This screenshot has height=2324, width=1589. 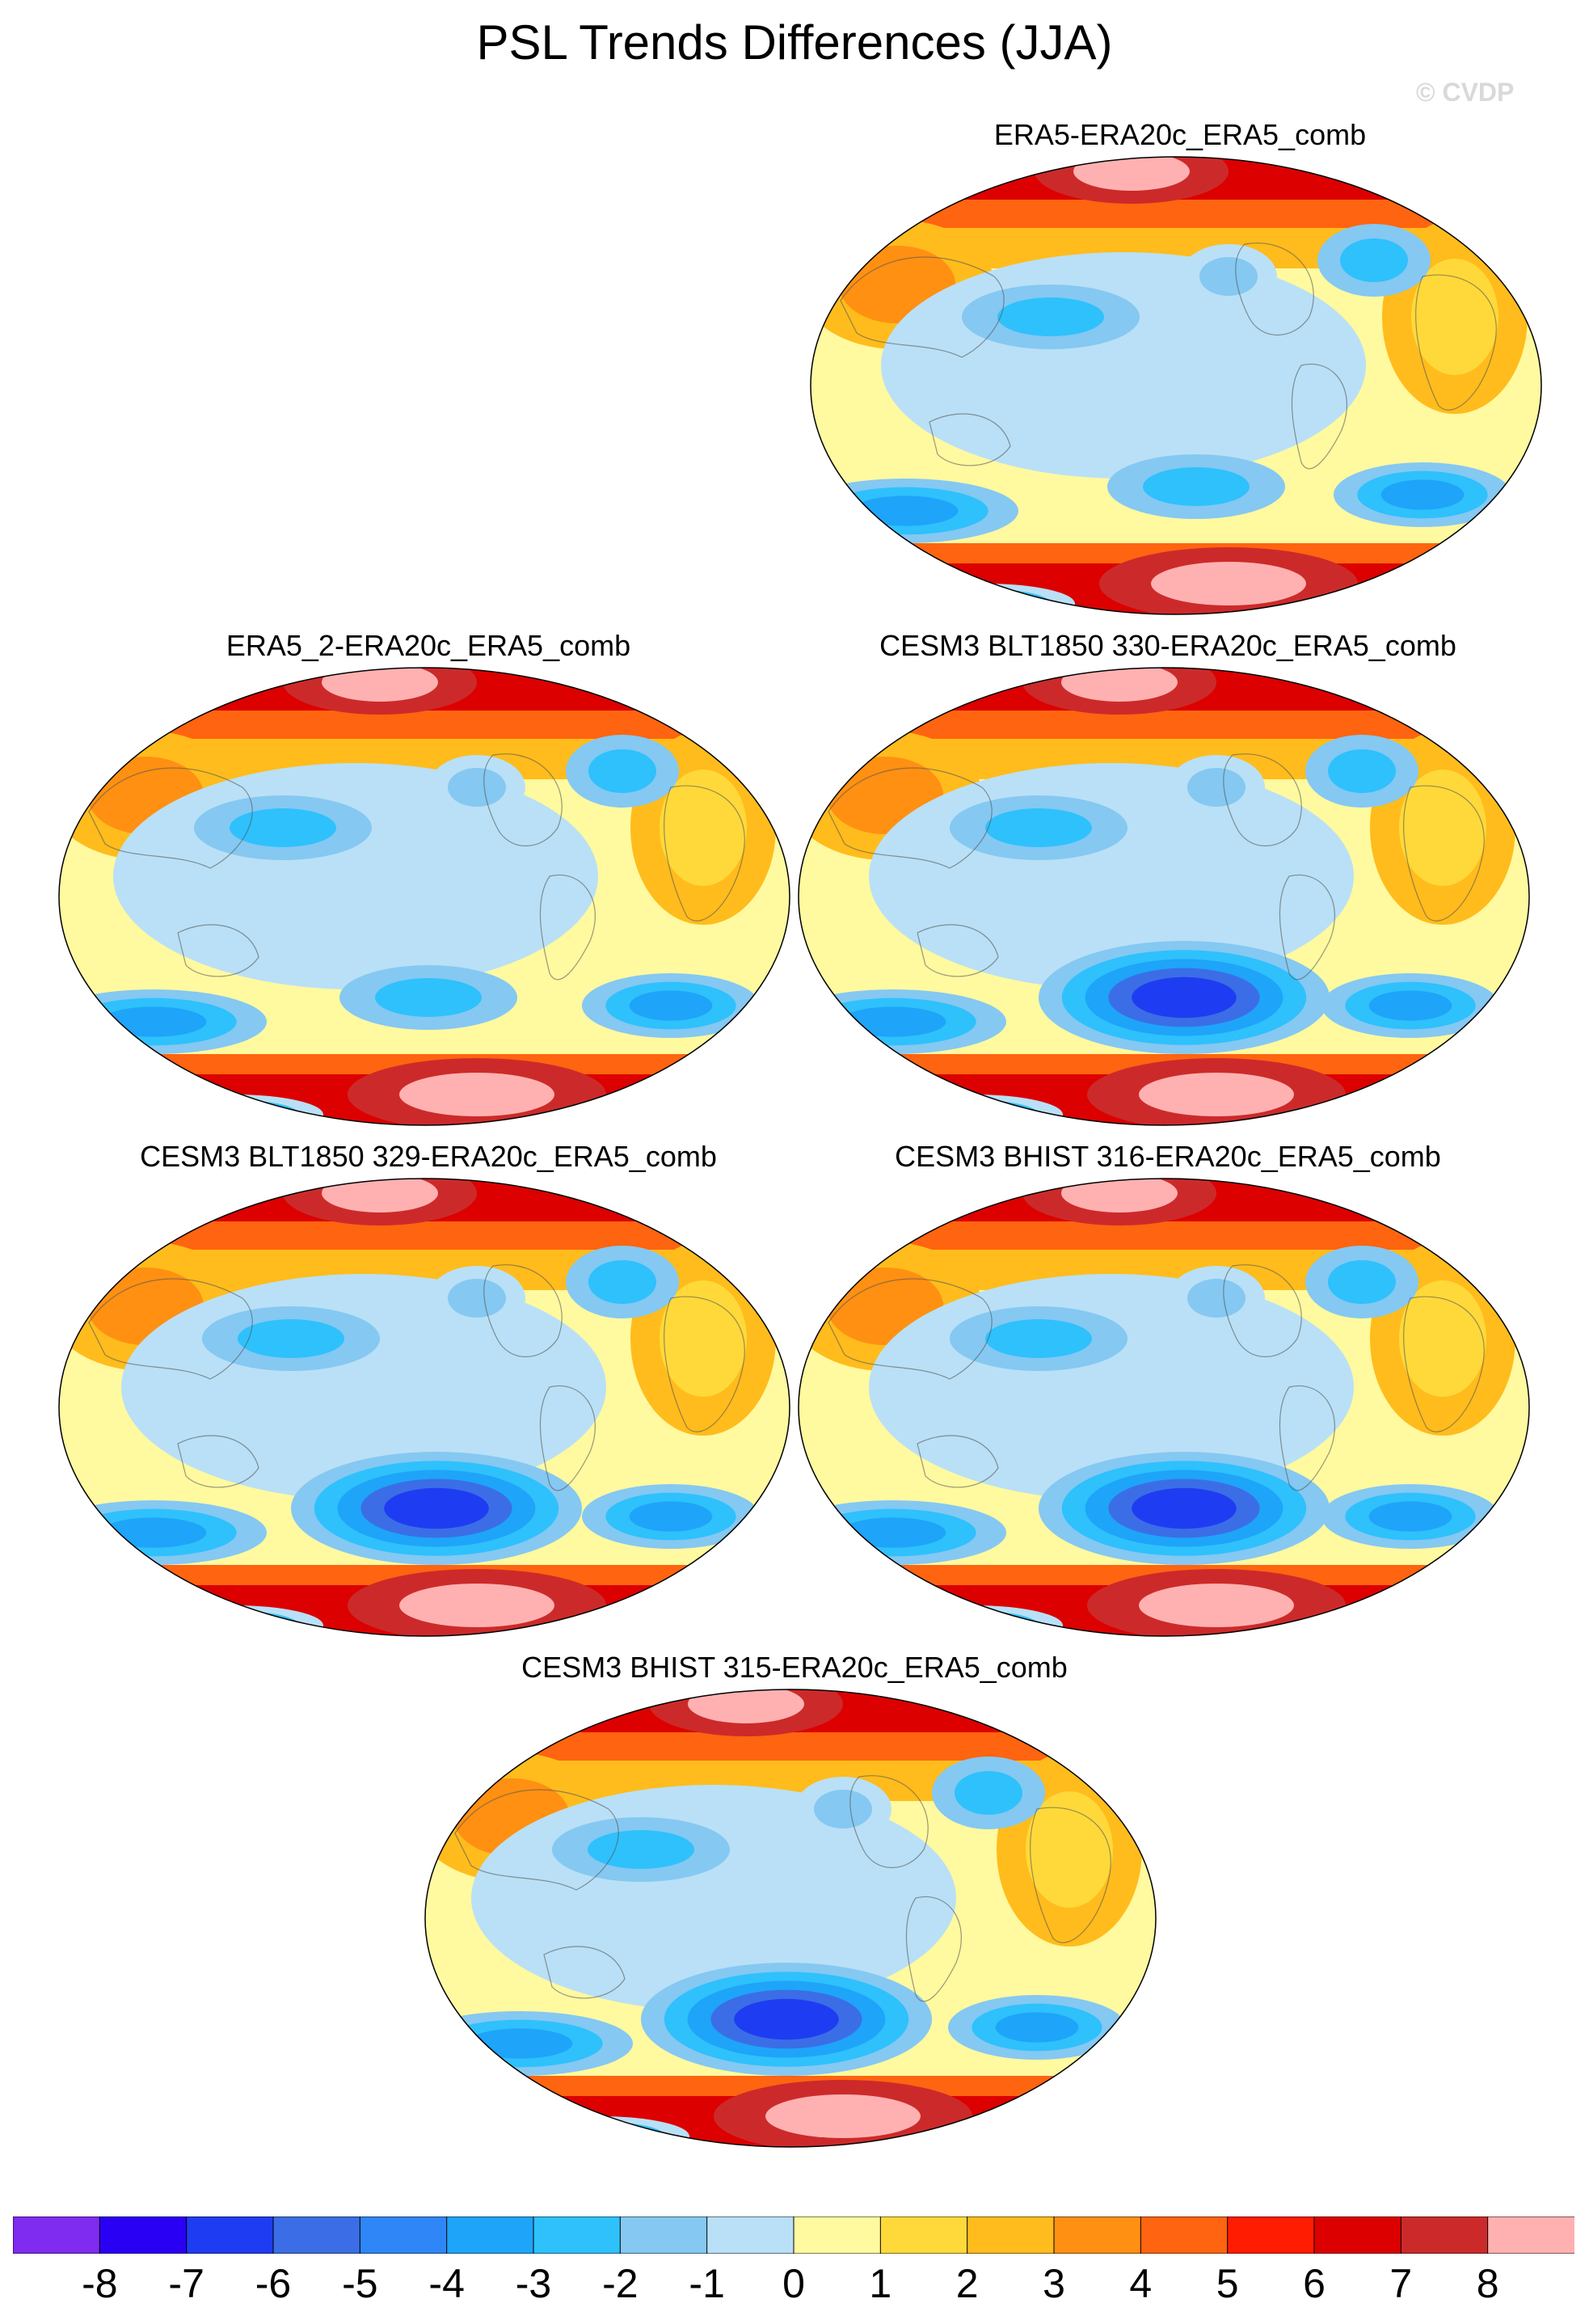 What do you see at coordinates (360, 2284) in the screenshot?
I see `colorbar-tick-label: -5` at bounding box center [360, 2284].